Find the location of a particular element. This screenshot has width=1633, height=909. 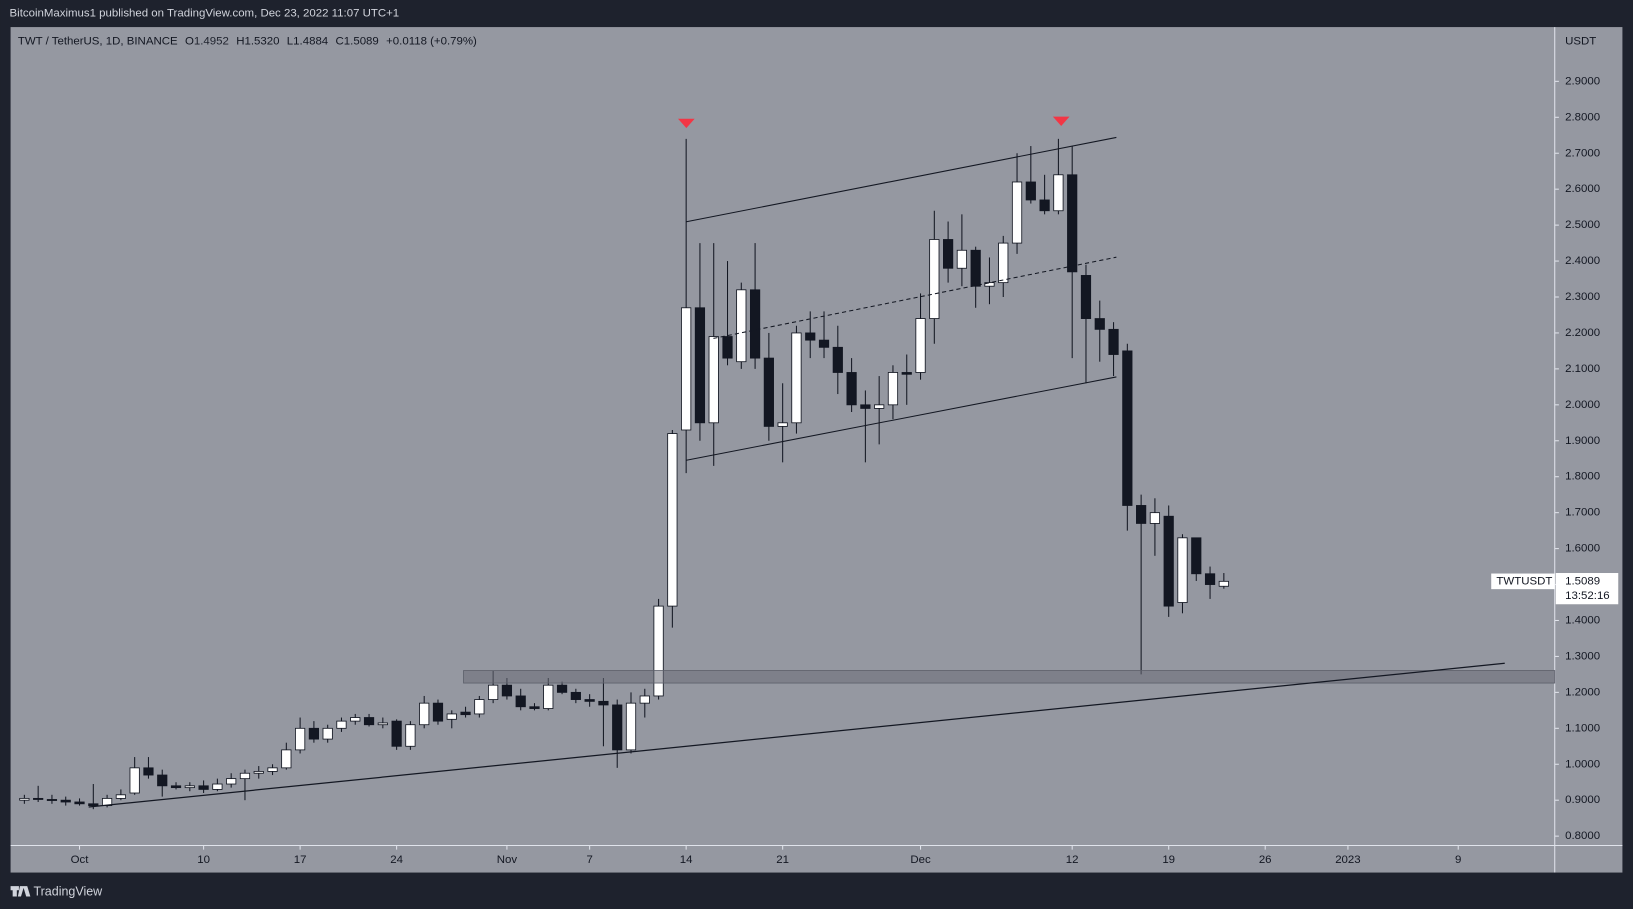

y-tick-label: 2.6000 is located at coordinates (1582, 189).